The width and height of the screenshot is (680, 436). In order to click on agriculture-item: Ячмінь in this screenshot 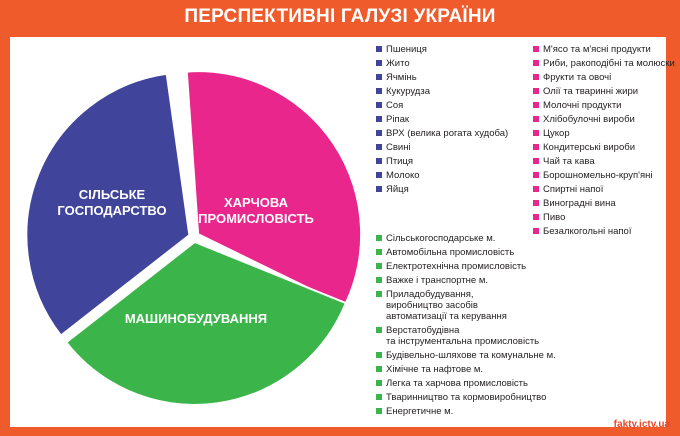, I will do `click(442, 77)`.